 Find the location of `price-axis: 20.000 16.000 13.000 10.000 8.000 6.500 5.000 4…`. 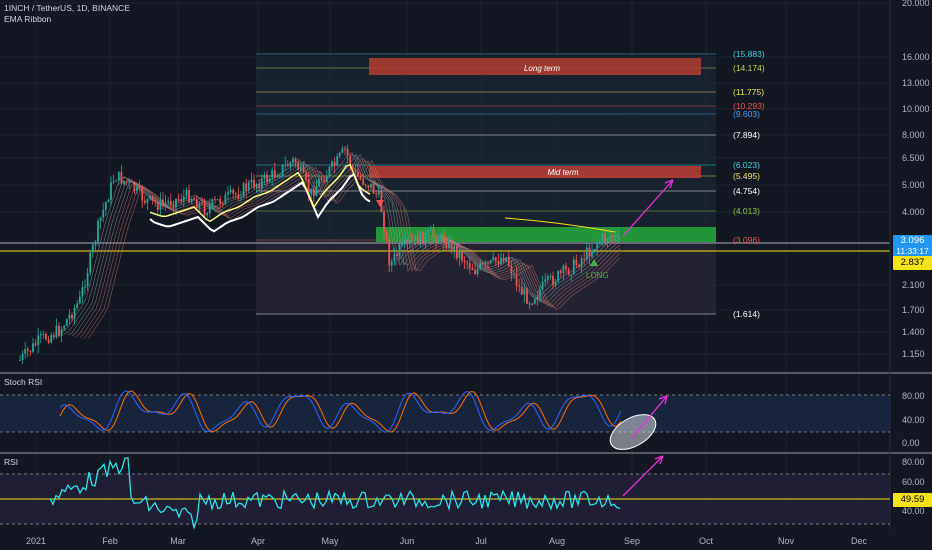

price-axis: 20.000 16.000 13.000 10.000 8.000 6.500 5.000 4… is located at coordinates (916, 258).